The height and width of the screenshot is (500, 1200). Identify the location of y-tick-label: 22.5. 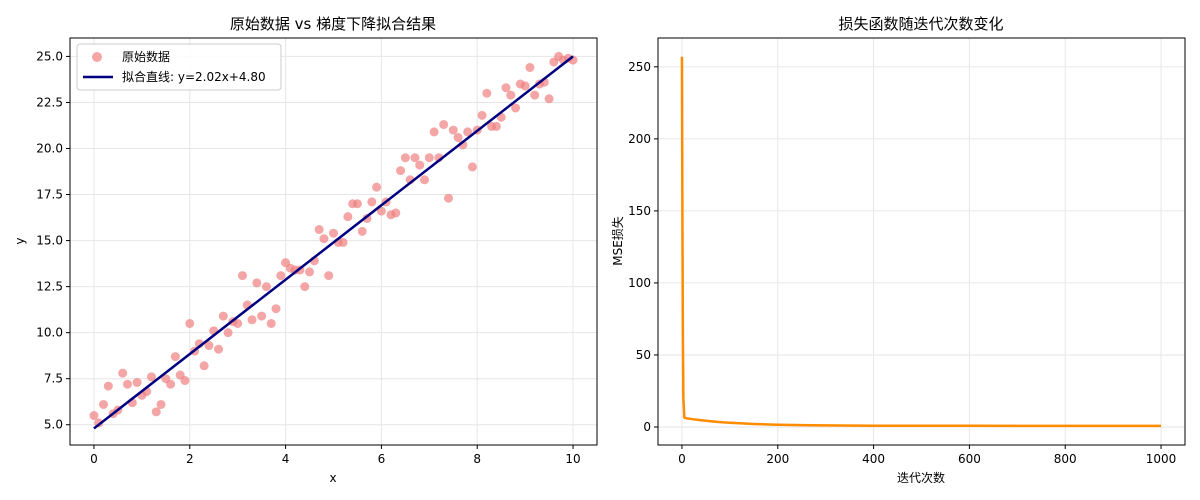
(49, 102).